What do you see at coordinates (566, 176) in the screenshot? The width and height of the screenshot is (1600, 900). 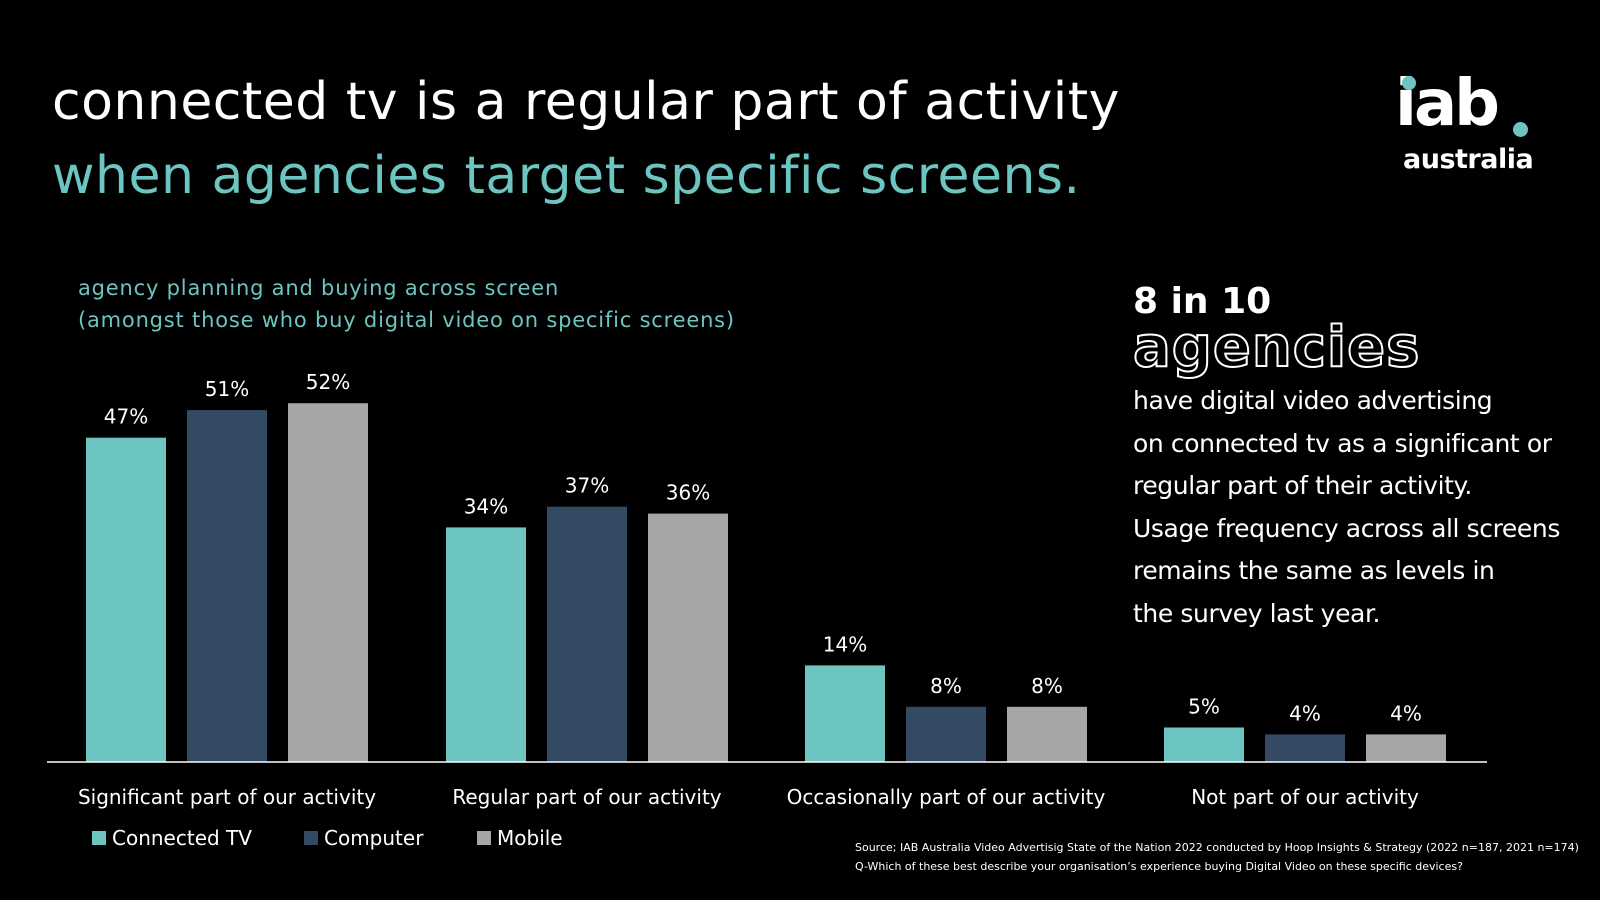 I see `page-subtitle-headline: when agencies target specific screens.` at bounding box center [566, 176].